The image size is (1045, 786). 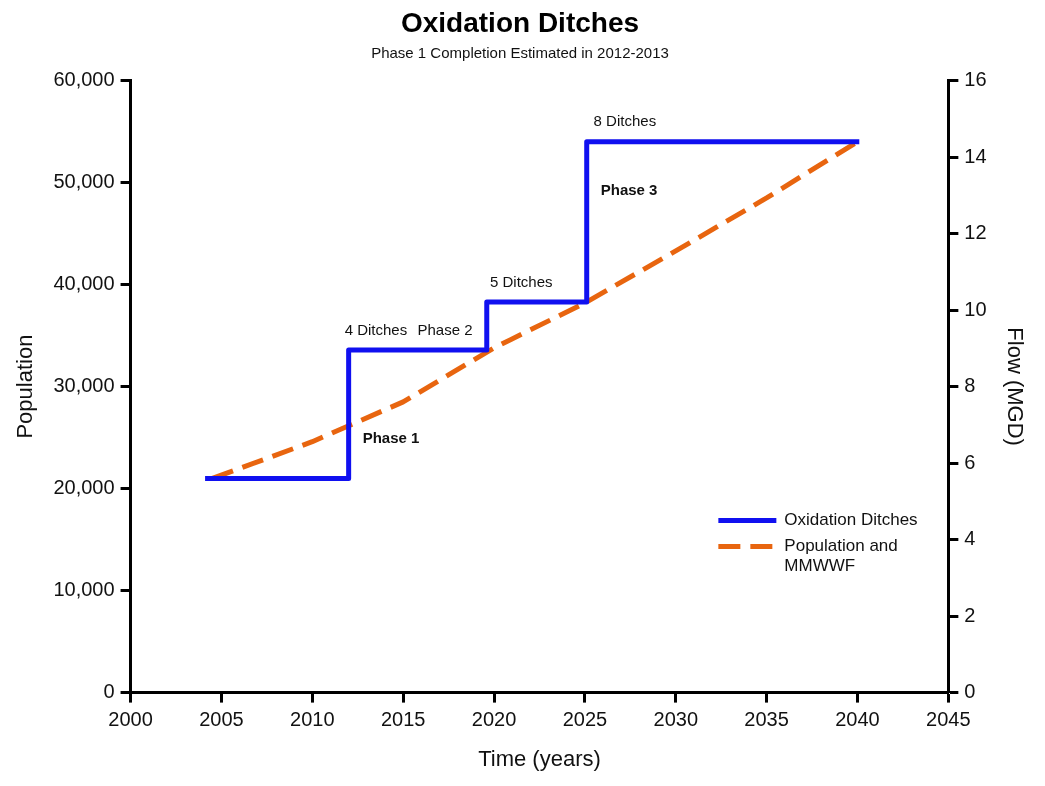 I want to click on annotation: 5 Ditches, so click(x=521, y=281).